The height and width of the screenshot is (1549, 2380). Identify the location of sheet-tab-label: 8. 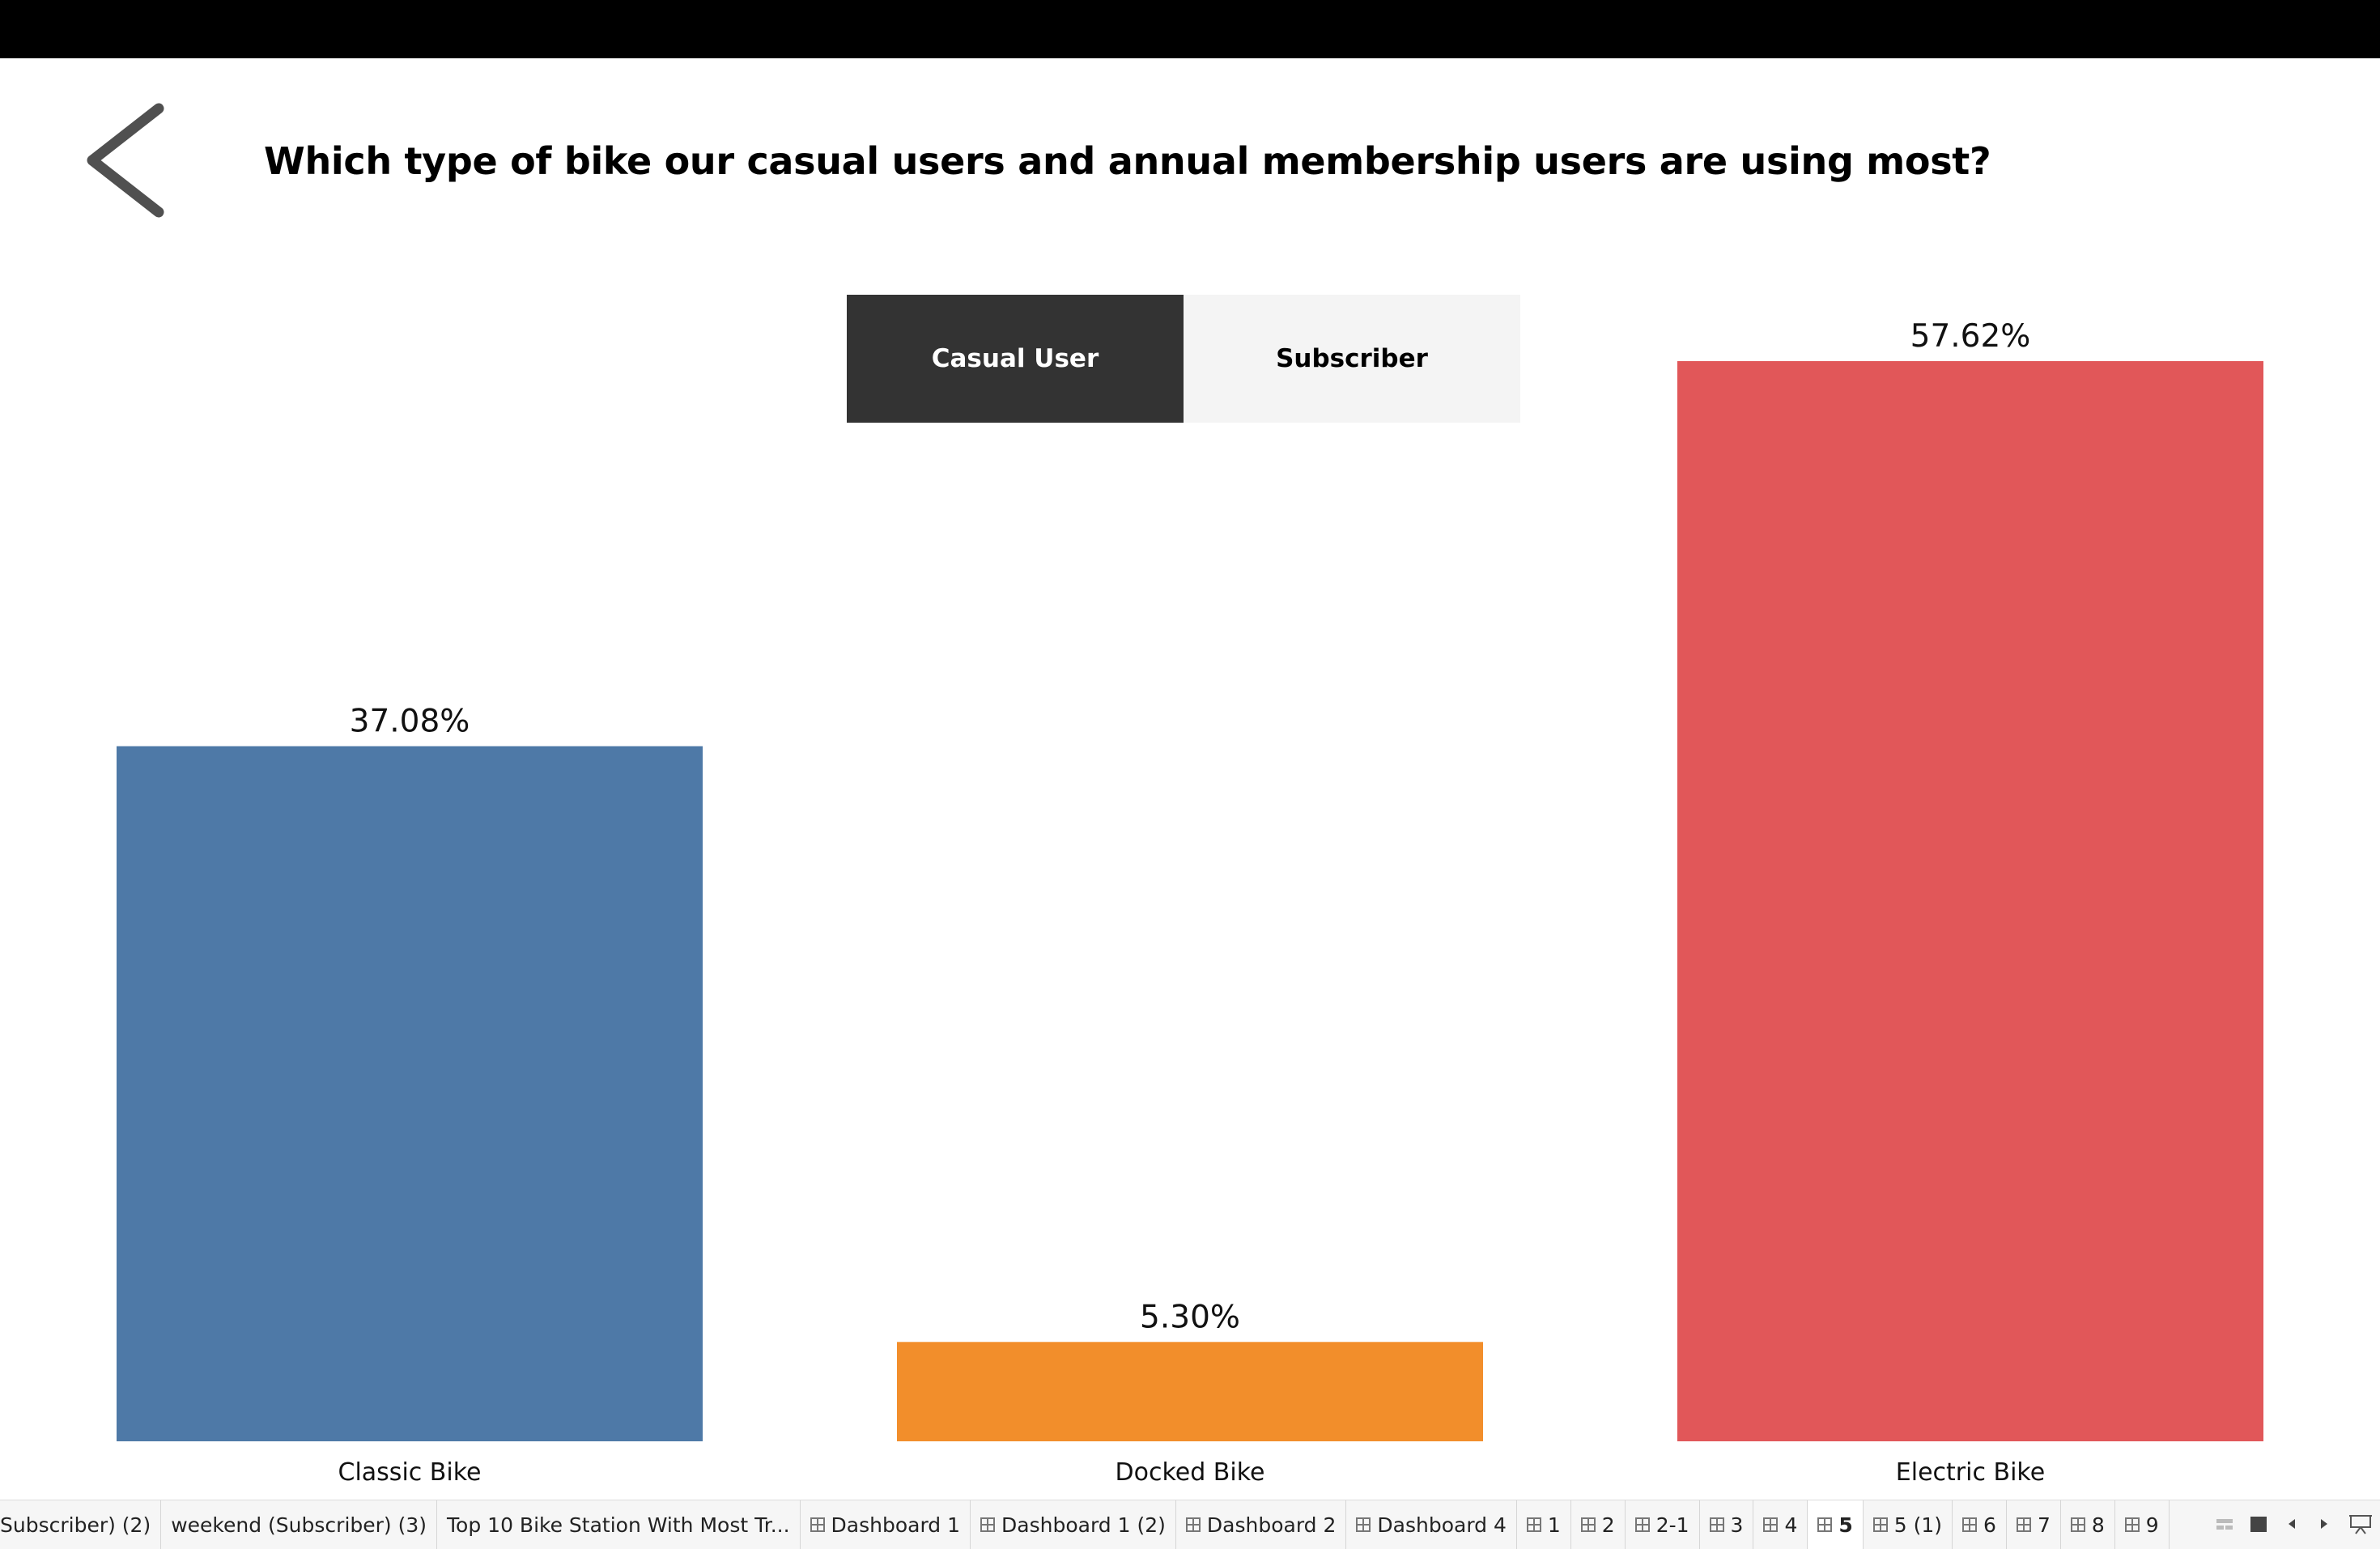
(2098, 1525).